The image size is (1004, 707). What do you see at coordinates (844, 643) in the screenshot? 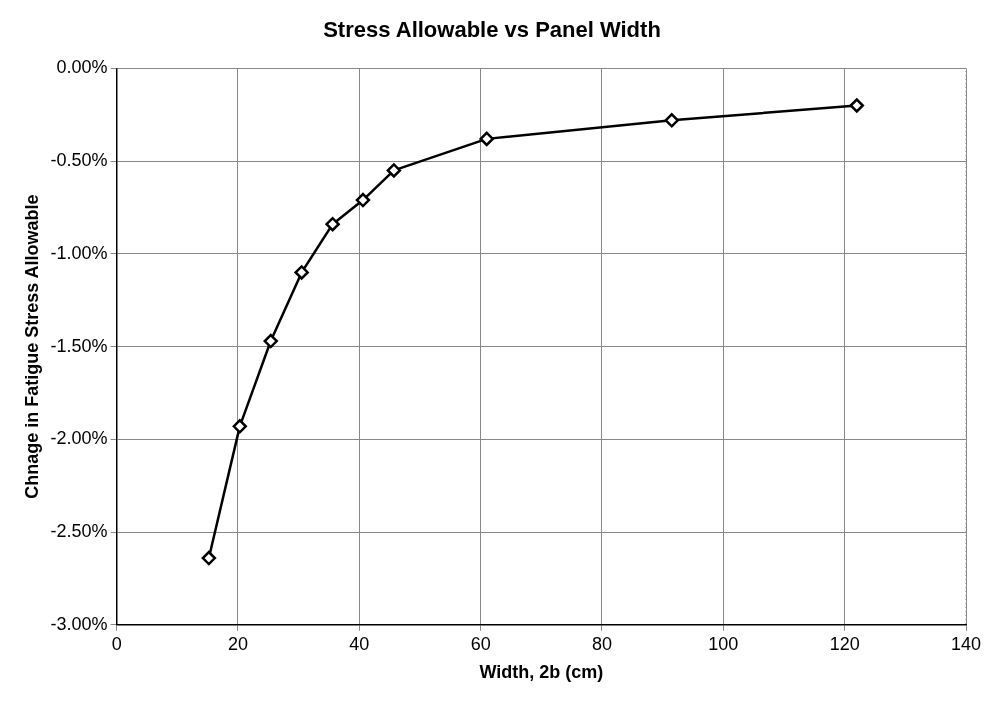
I see `x-tick-label: 120` at bounding box center [844, 643].